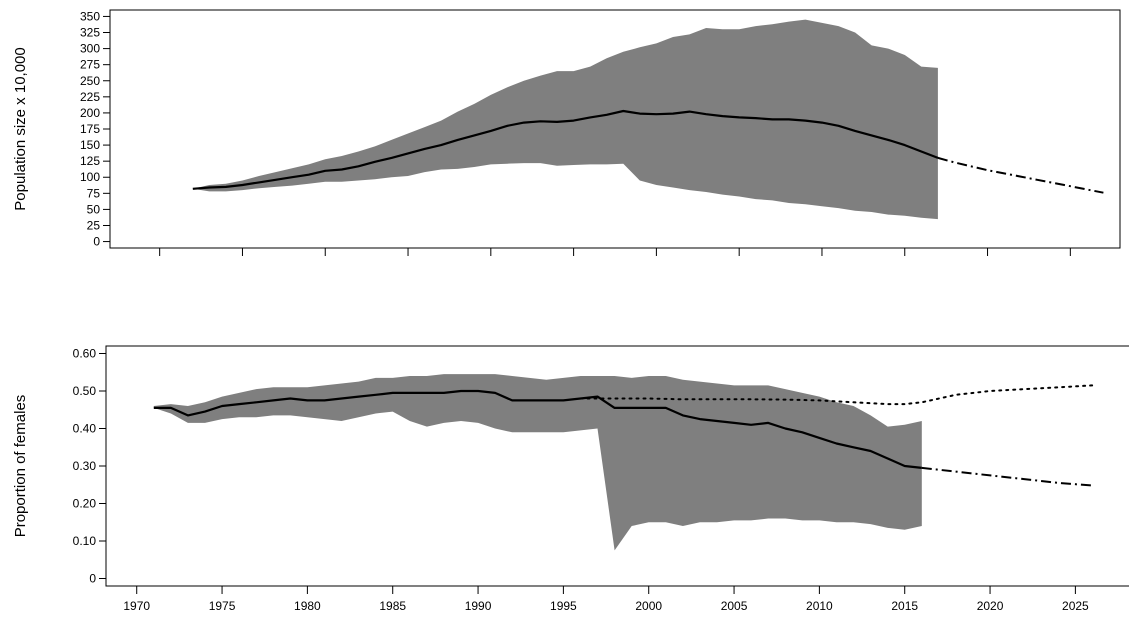 This screenshot has width=1129, height=633. Describe the element at coordinates (20, 128) in the screenshot. I see `population-y-axis-label: Population size x 10,000` at that location.